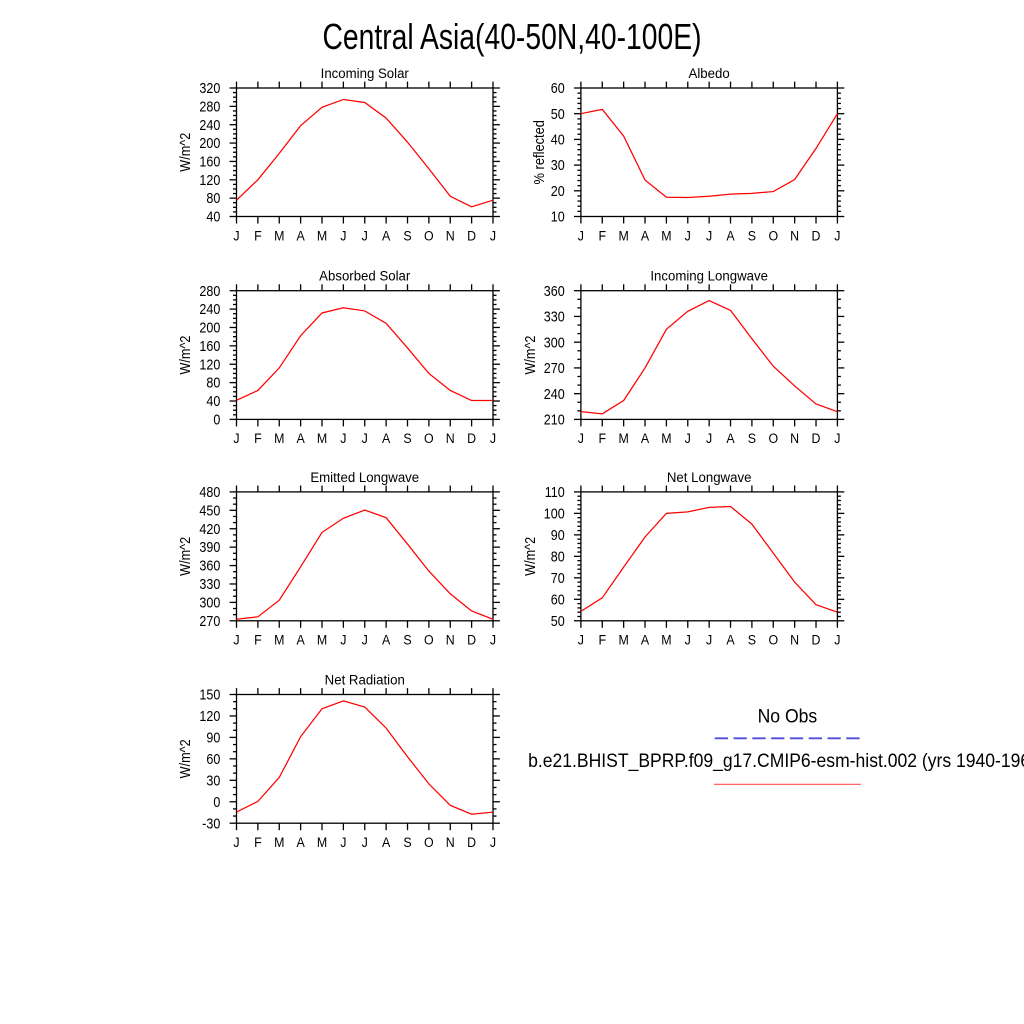 This screenshot has width=1024, height=1024. I want to click on svg-text: -30, so click(211, 823).